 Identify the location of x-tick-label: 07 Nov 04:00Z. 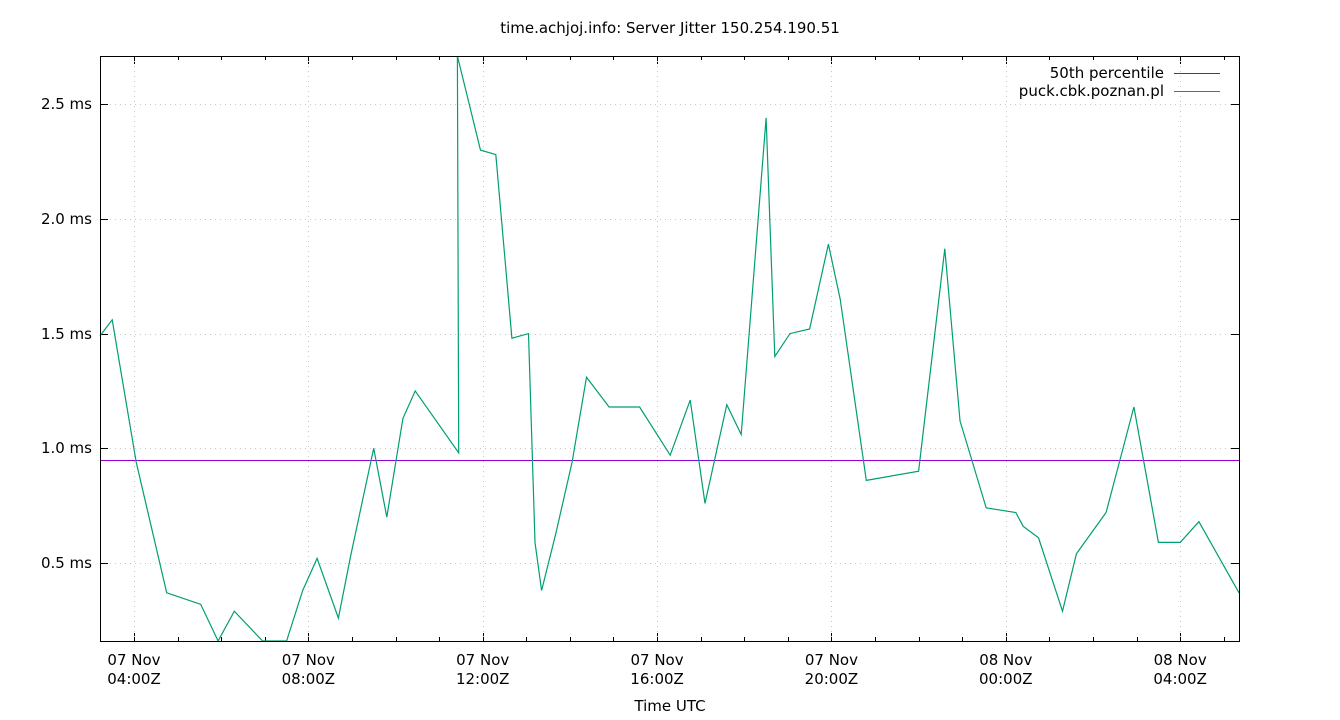
(134, 669).